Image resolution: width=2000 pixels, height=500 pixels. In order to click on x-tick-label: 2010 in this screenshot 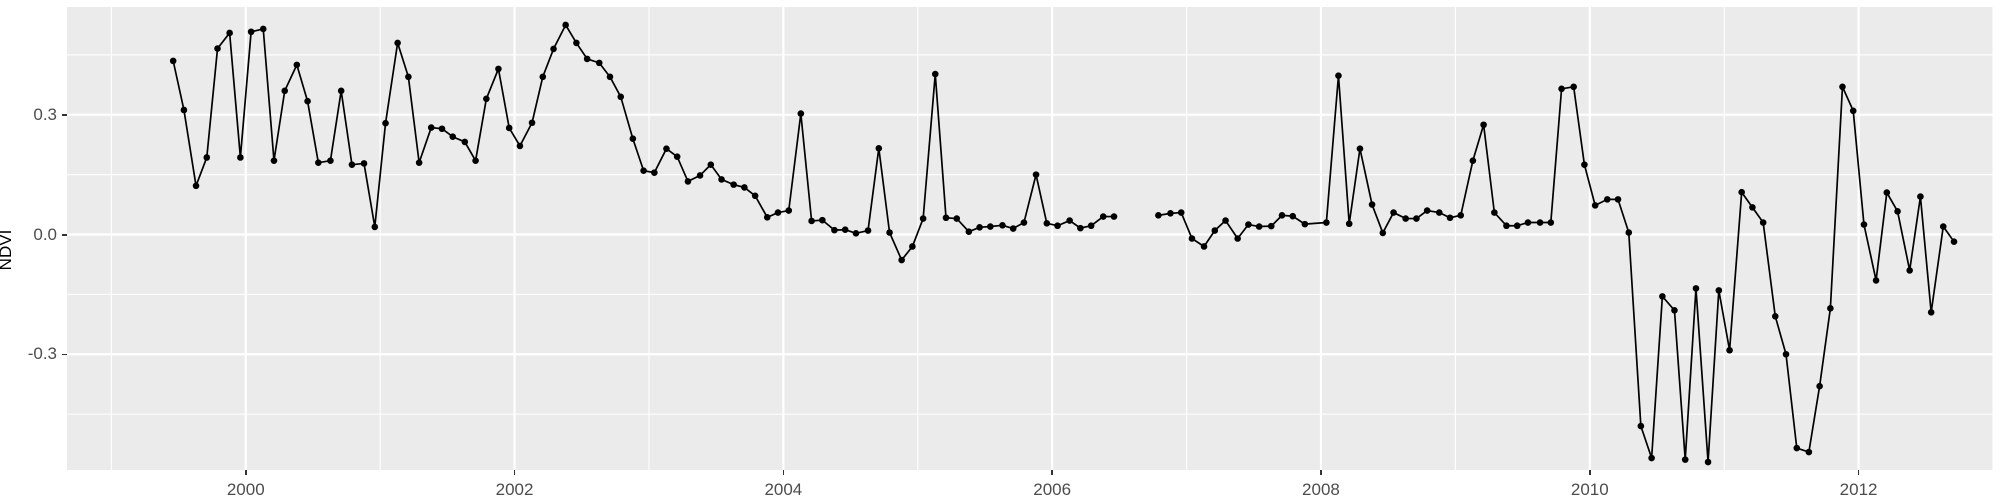, I will do `click(1589, 489)`.